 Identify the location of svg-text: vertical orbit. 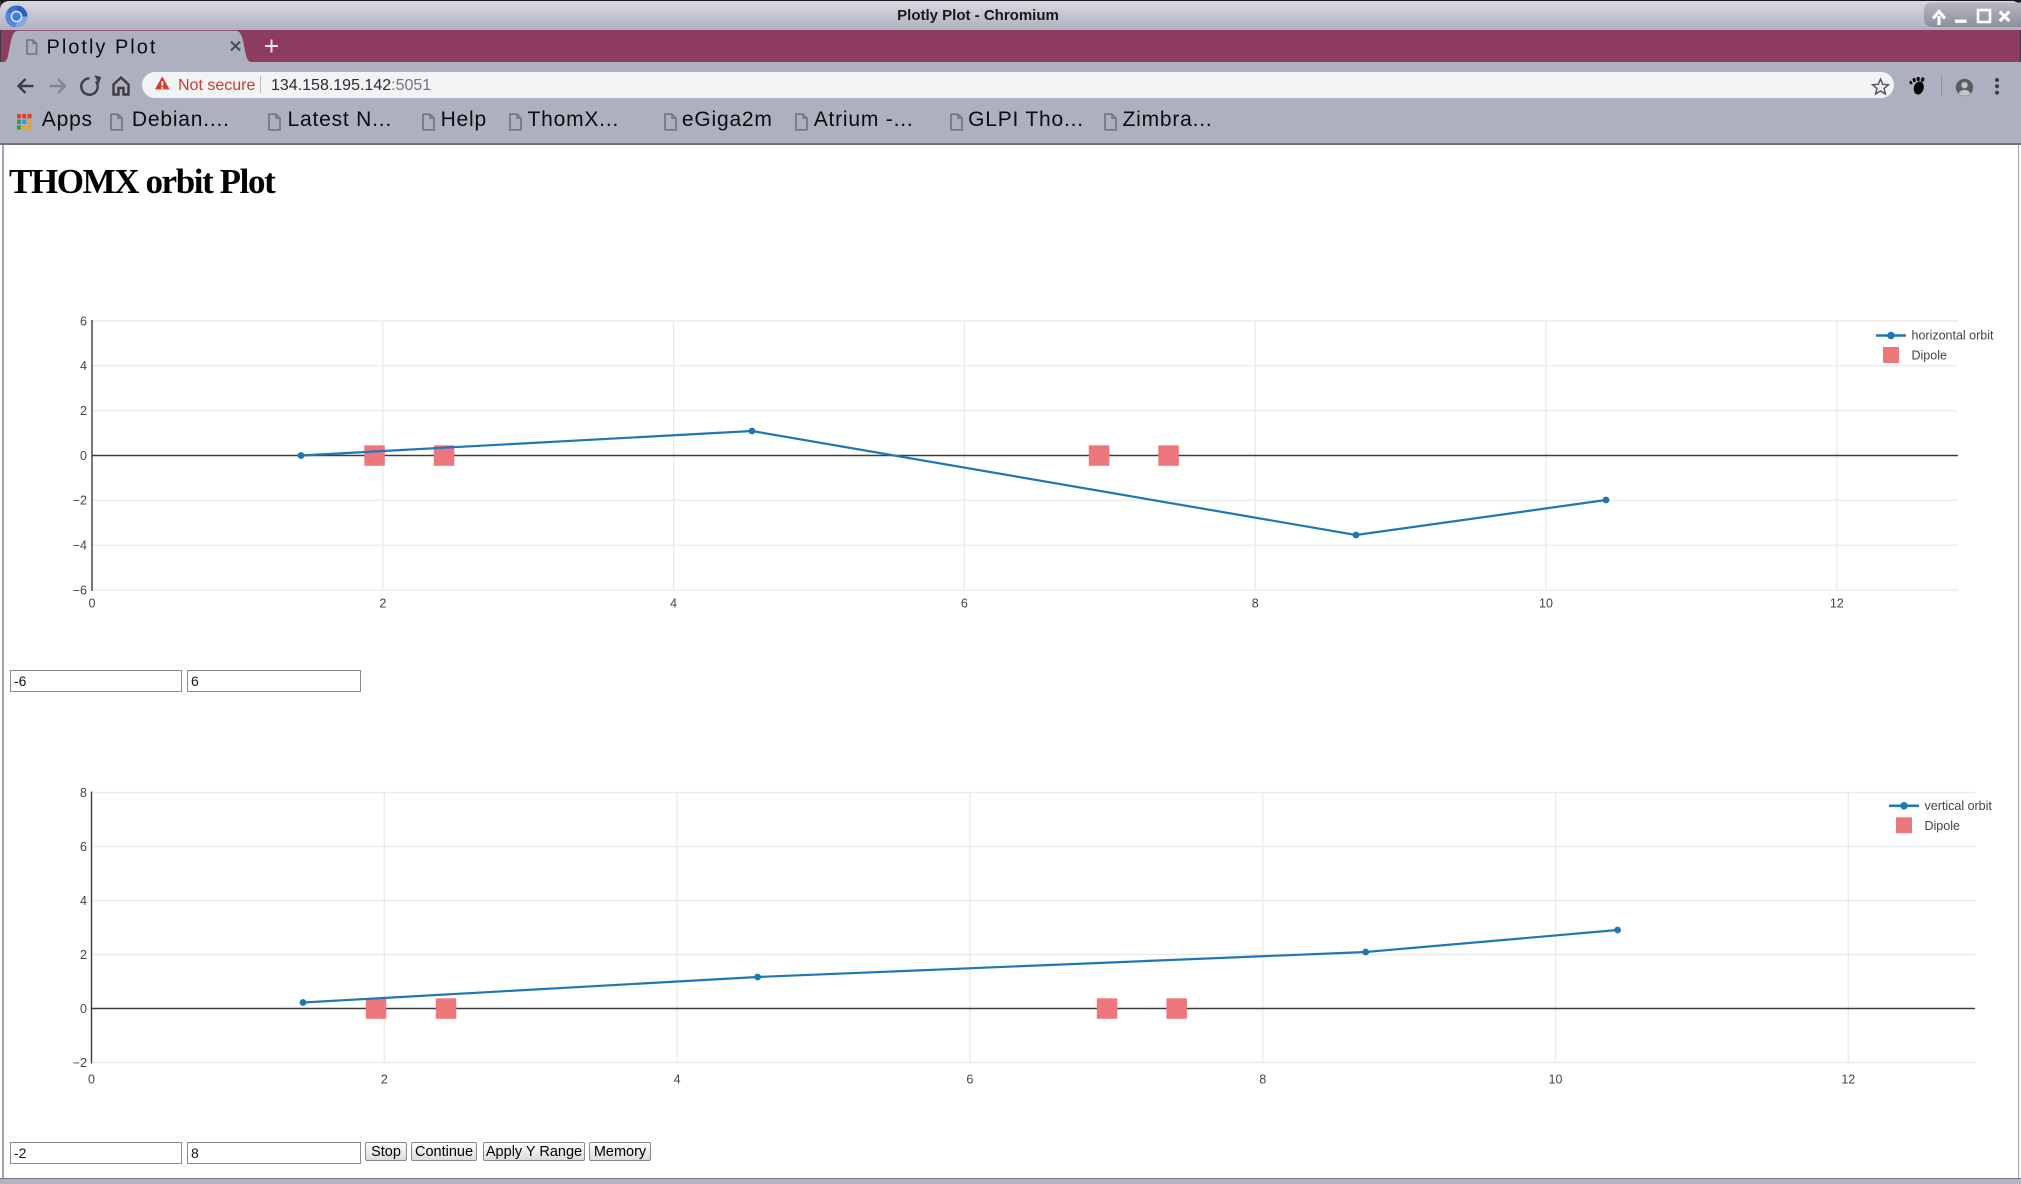
(1959, 806).